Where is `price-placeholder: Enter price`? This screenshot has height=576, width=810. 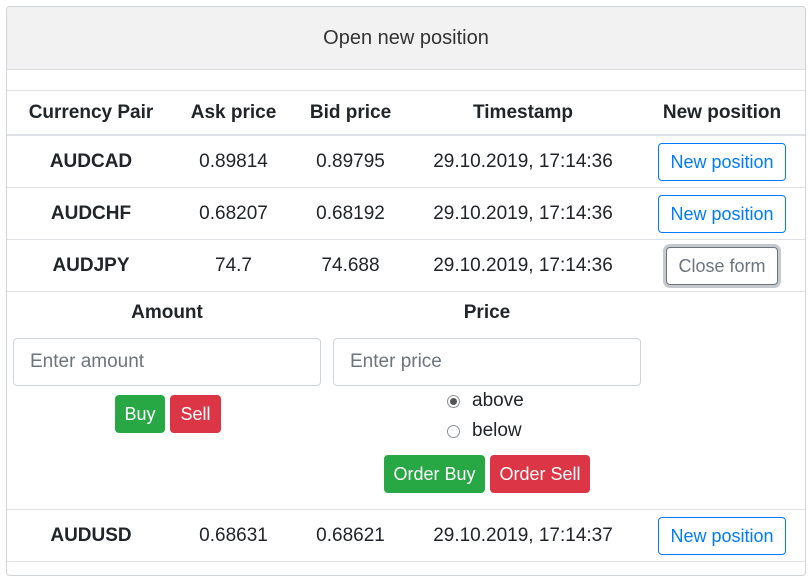 price-placeholder: Enter price is located at coordinates (396, 361).